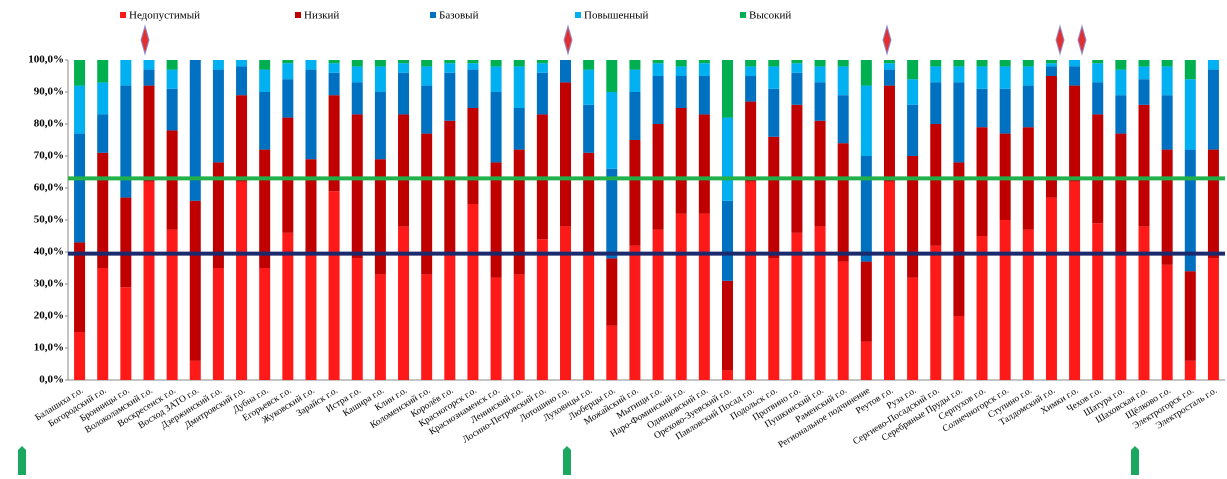 The image size is (1227, 479). What do you see at coordinates (49, 252) in the screenshot?
I see `y-tick-label: 40,0%` at bounding box center [49, 252].